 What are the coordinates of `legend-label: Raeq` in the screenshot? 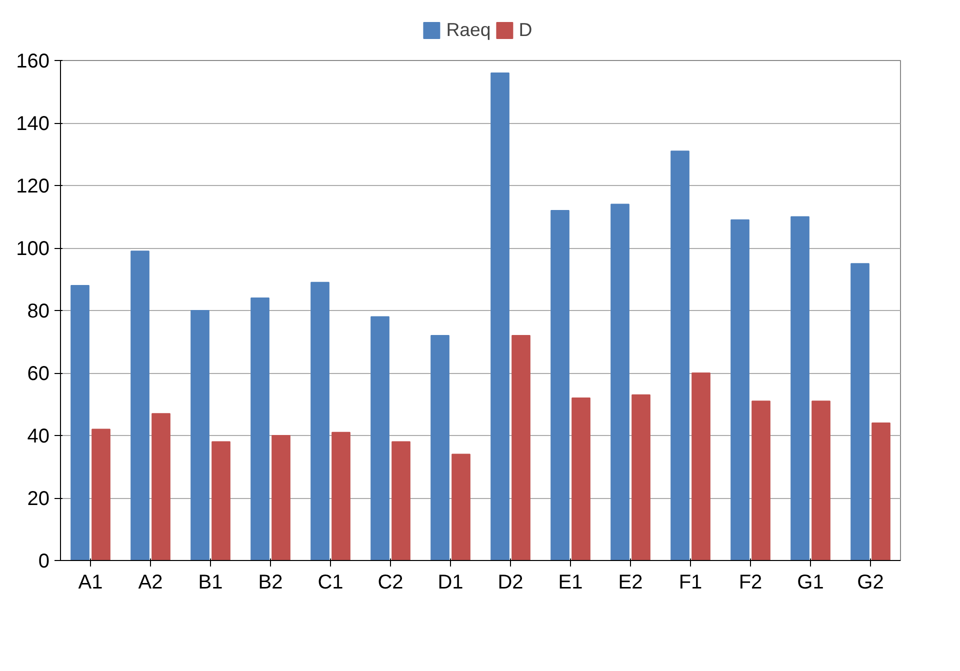 It's located at (468, 30).